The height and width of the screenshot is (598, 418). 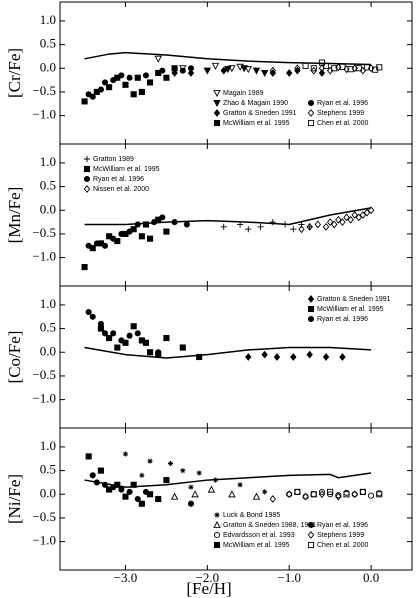 What do you see at coordinates (113, 159) in the screenshot?
I see `legend-label: Gratton 1989` at bounding box center [113, 159].